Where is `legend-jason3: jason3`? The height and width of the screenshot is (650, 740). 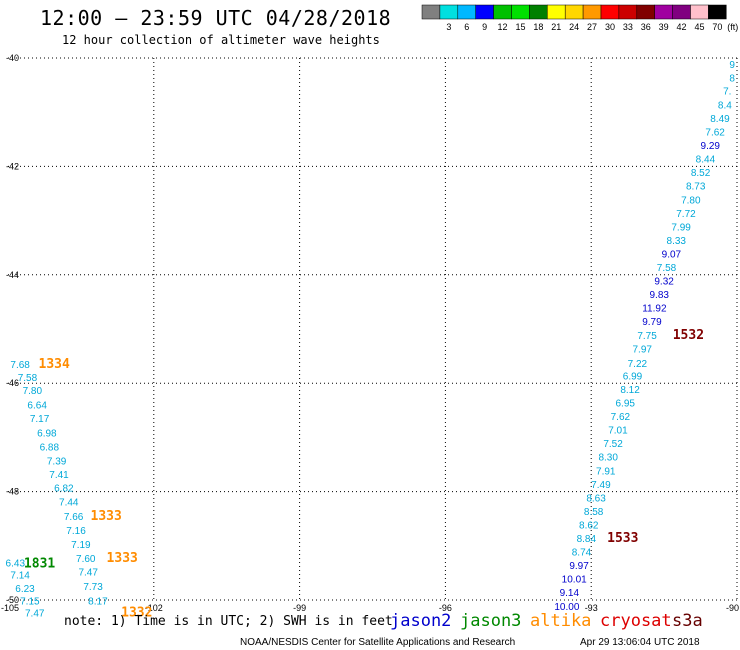
legend-jason3: jason3 is located at coordinates (490, 621).